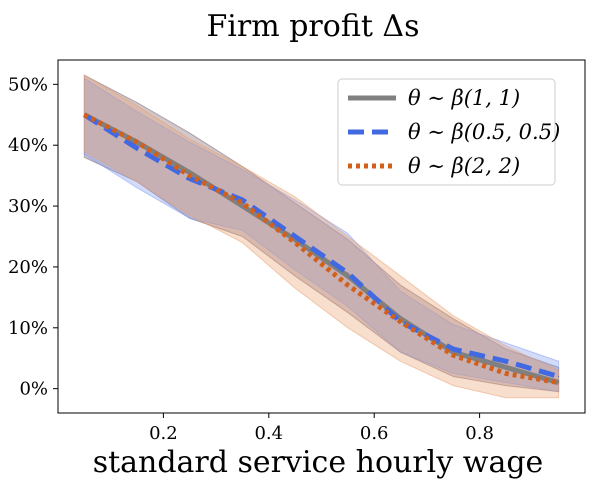 The height and width of the screenshot is (488, 590). Describe the element at coordinates (312, 26) in the screenshot. I see `chart-title: Firm profit Δs` at that location.